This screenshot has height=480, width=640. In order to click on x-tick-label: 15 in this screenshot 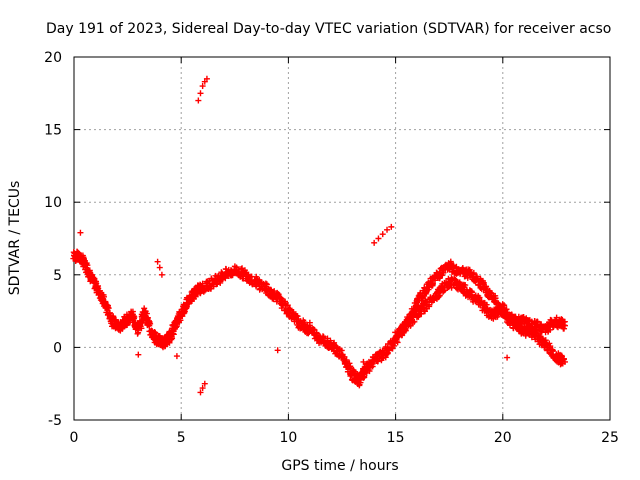, I will do `click(396, 438)`.